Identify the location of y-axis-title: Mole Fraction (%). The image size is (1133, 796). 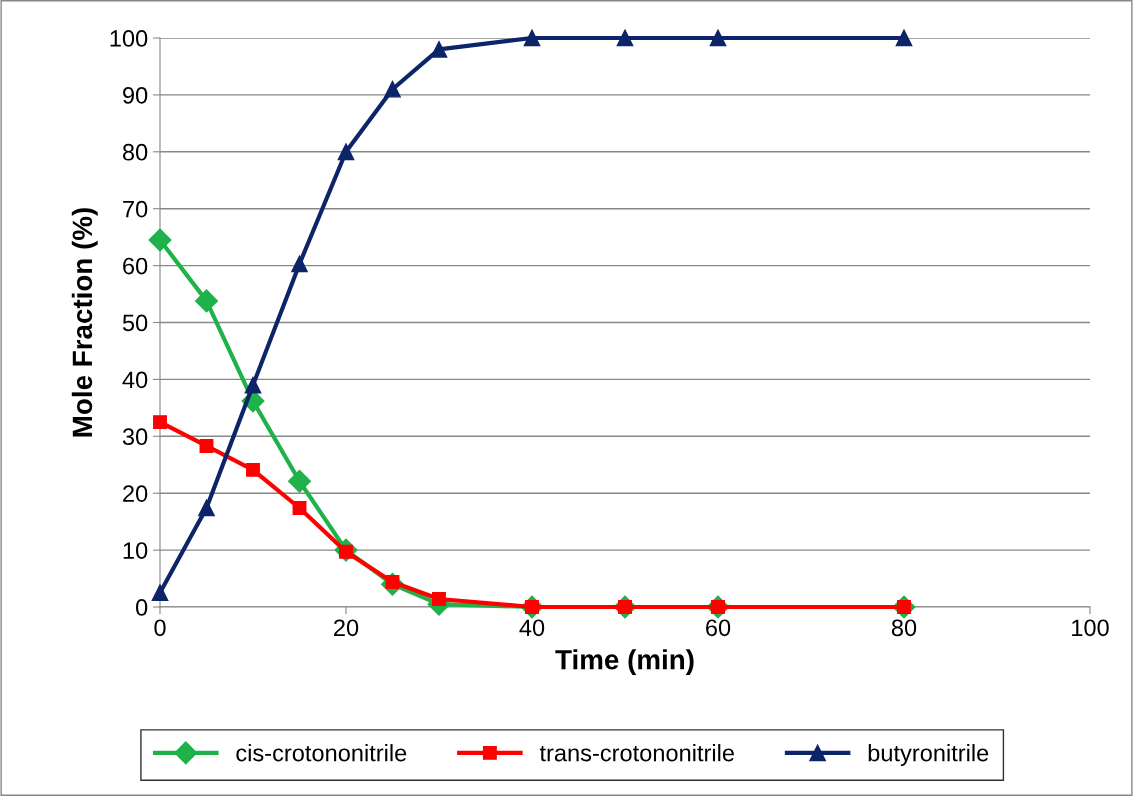
(84, 322).